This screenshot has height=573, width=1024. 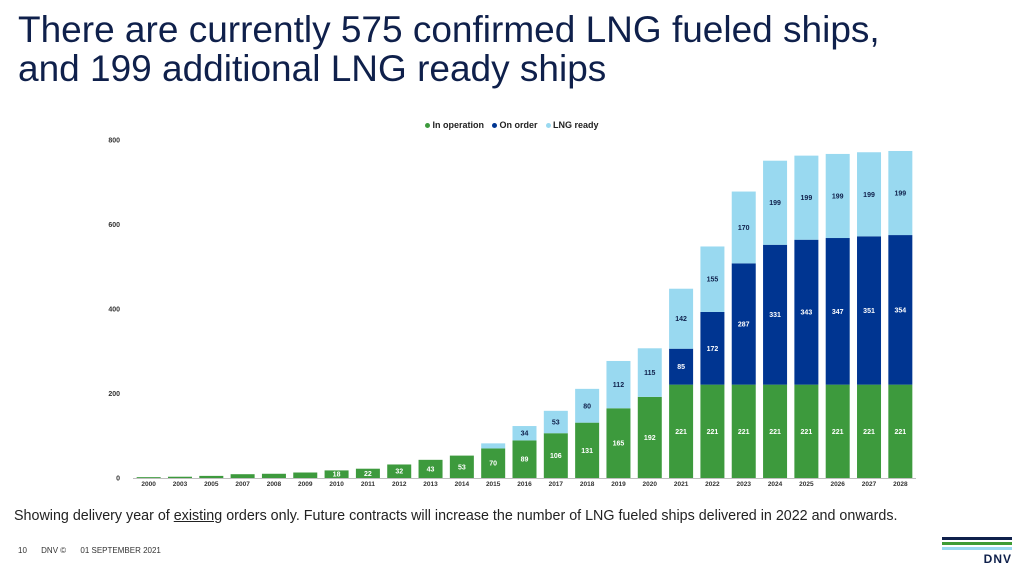 What do you see at coordinates (744, 484) in the screenshot?
I see `x-tick-label: 2023` at bounding box center [744, 484].